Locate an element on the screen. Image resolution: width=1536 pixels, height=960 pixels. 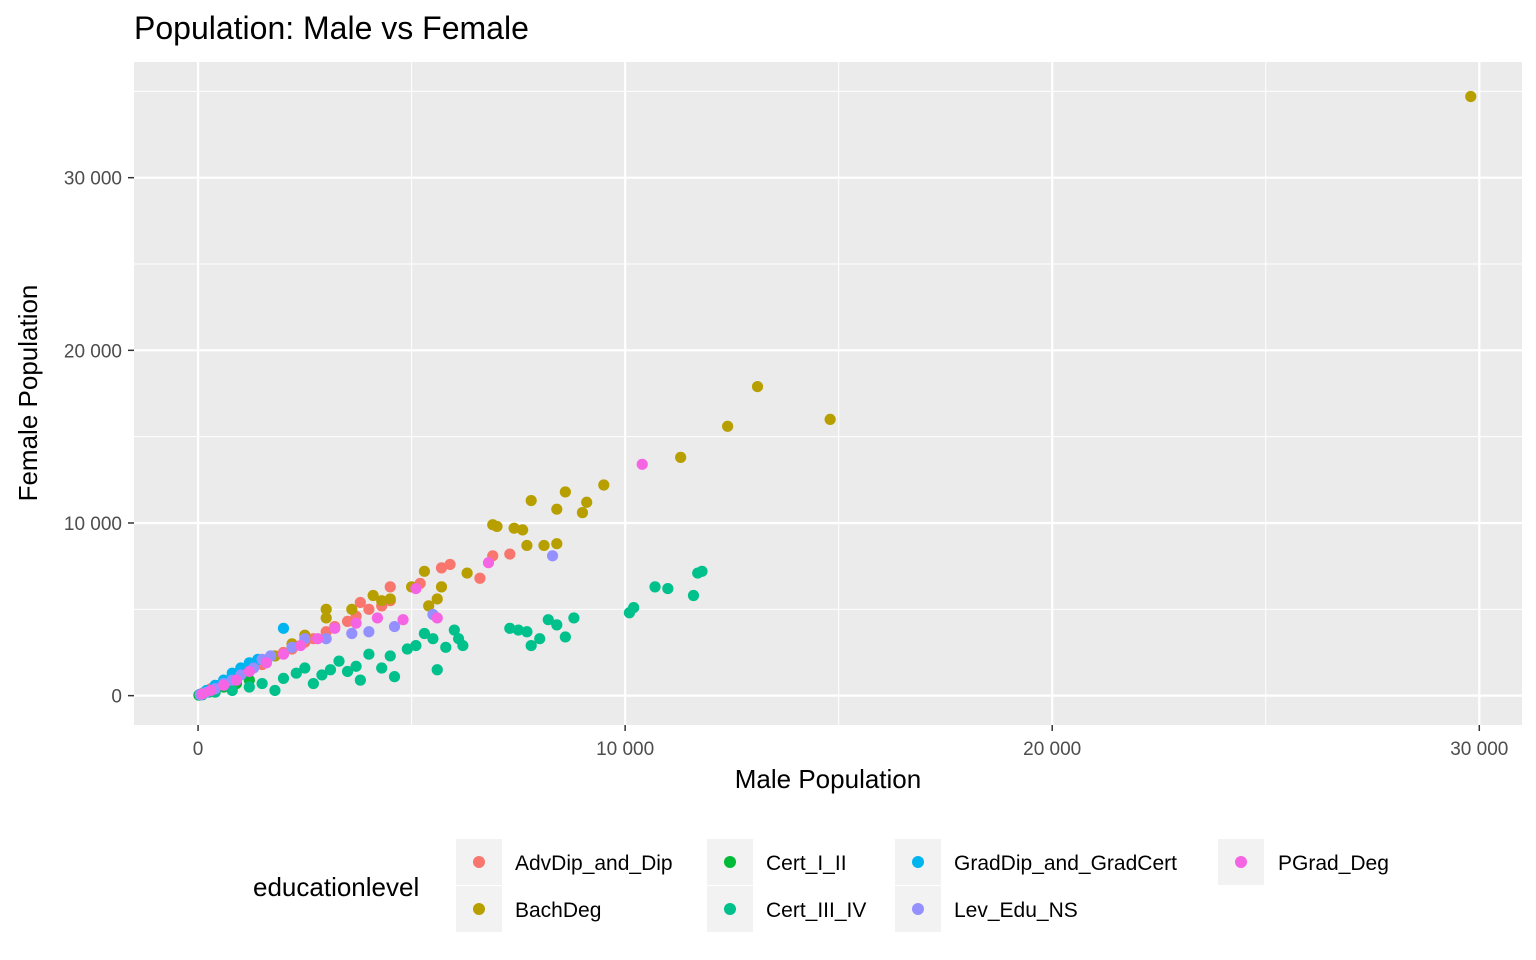
legend-label: BachDeg is located at coordinates (558, 910).